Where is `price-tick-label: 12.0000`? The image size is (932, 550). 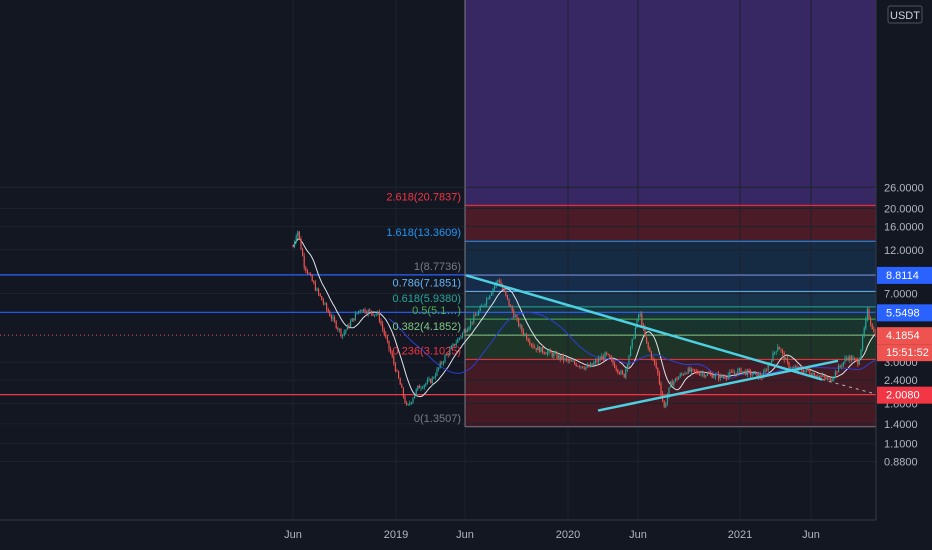 price-tick-label: 12.0000 is located at coordinates (904, 251).